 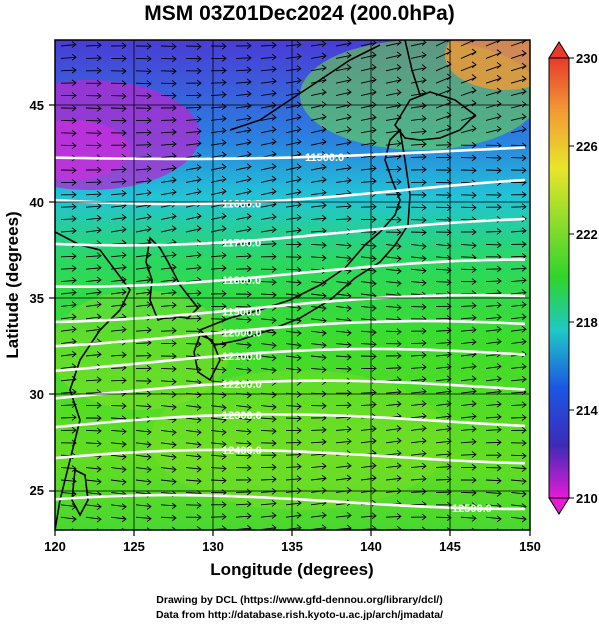 What do you see at coordinates (559, 50) in the screenshot?
I see `colorbar-top-arrow` at bounding box center [559, 50].